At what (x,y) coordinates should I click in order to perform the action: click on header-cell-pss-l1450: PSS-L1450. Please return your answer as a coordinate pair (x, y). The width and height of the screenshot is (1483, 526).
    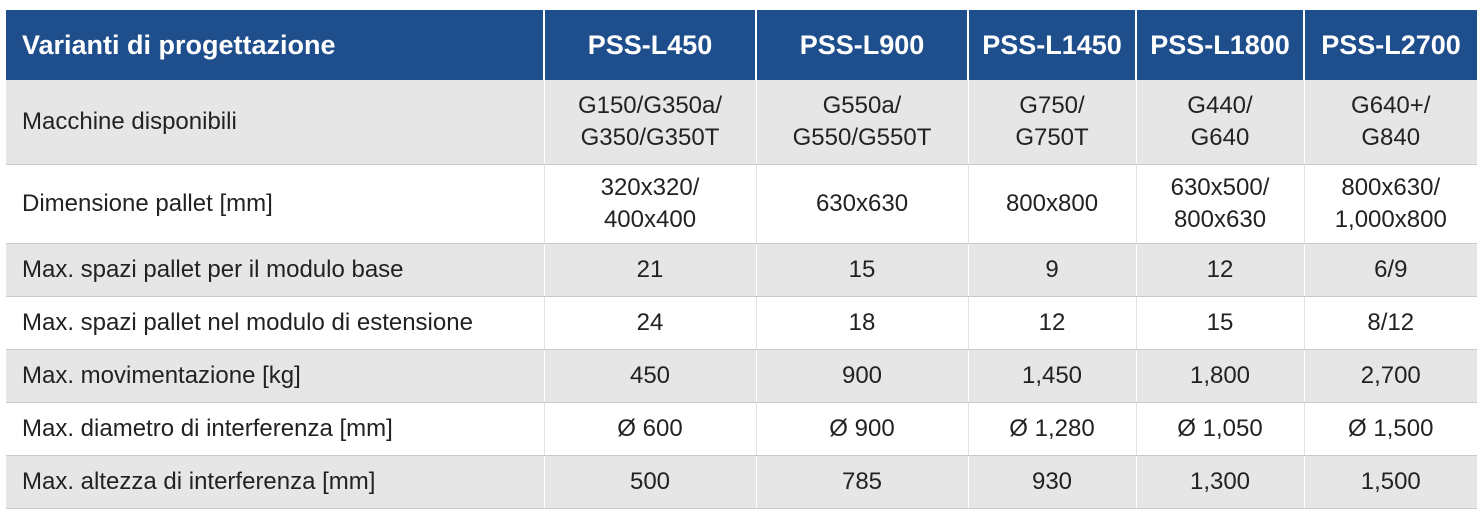
    Looking at the image, I should click on (1052, 45).